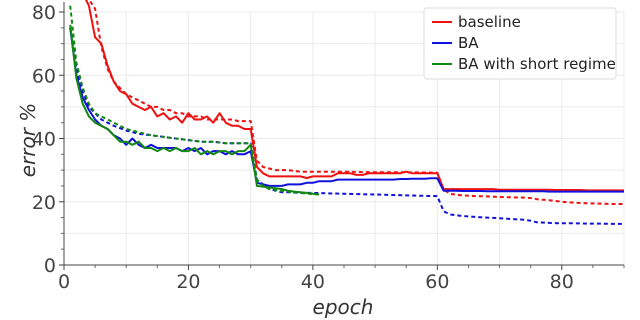 This screenshot has height=320, width=640. Describe the element at coordinates (537, 64) in the screenshot. I see `legend-label: BA with short regime` at that location.